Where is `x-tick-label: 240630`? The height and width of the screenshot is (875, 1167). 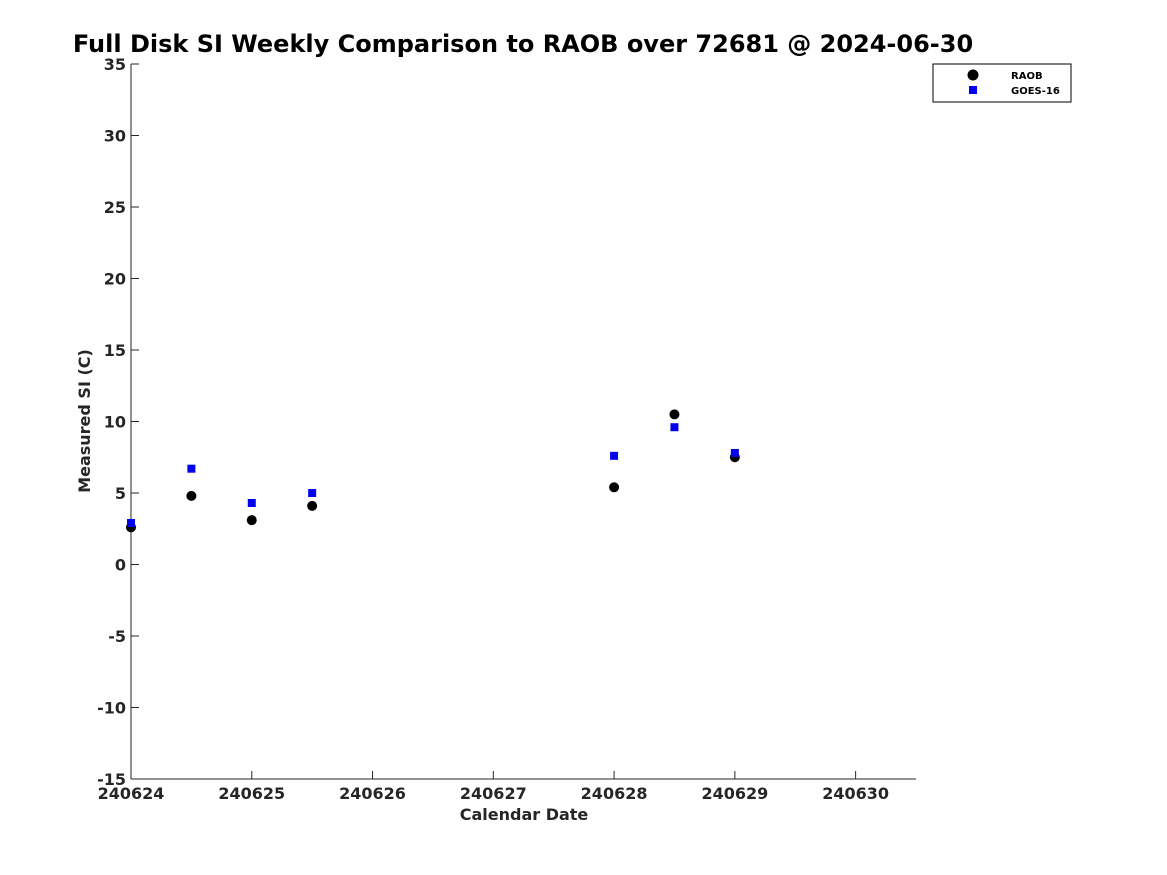 x-tick-label: 240630 is located at coordinates (855, 793).